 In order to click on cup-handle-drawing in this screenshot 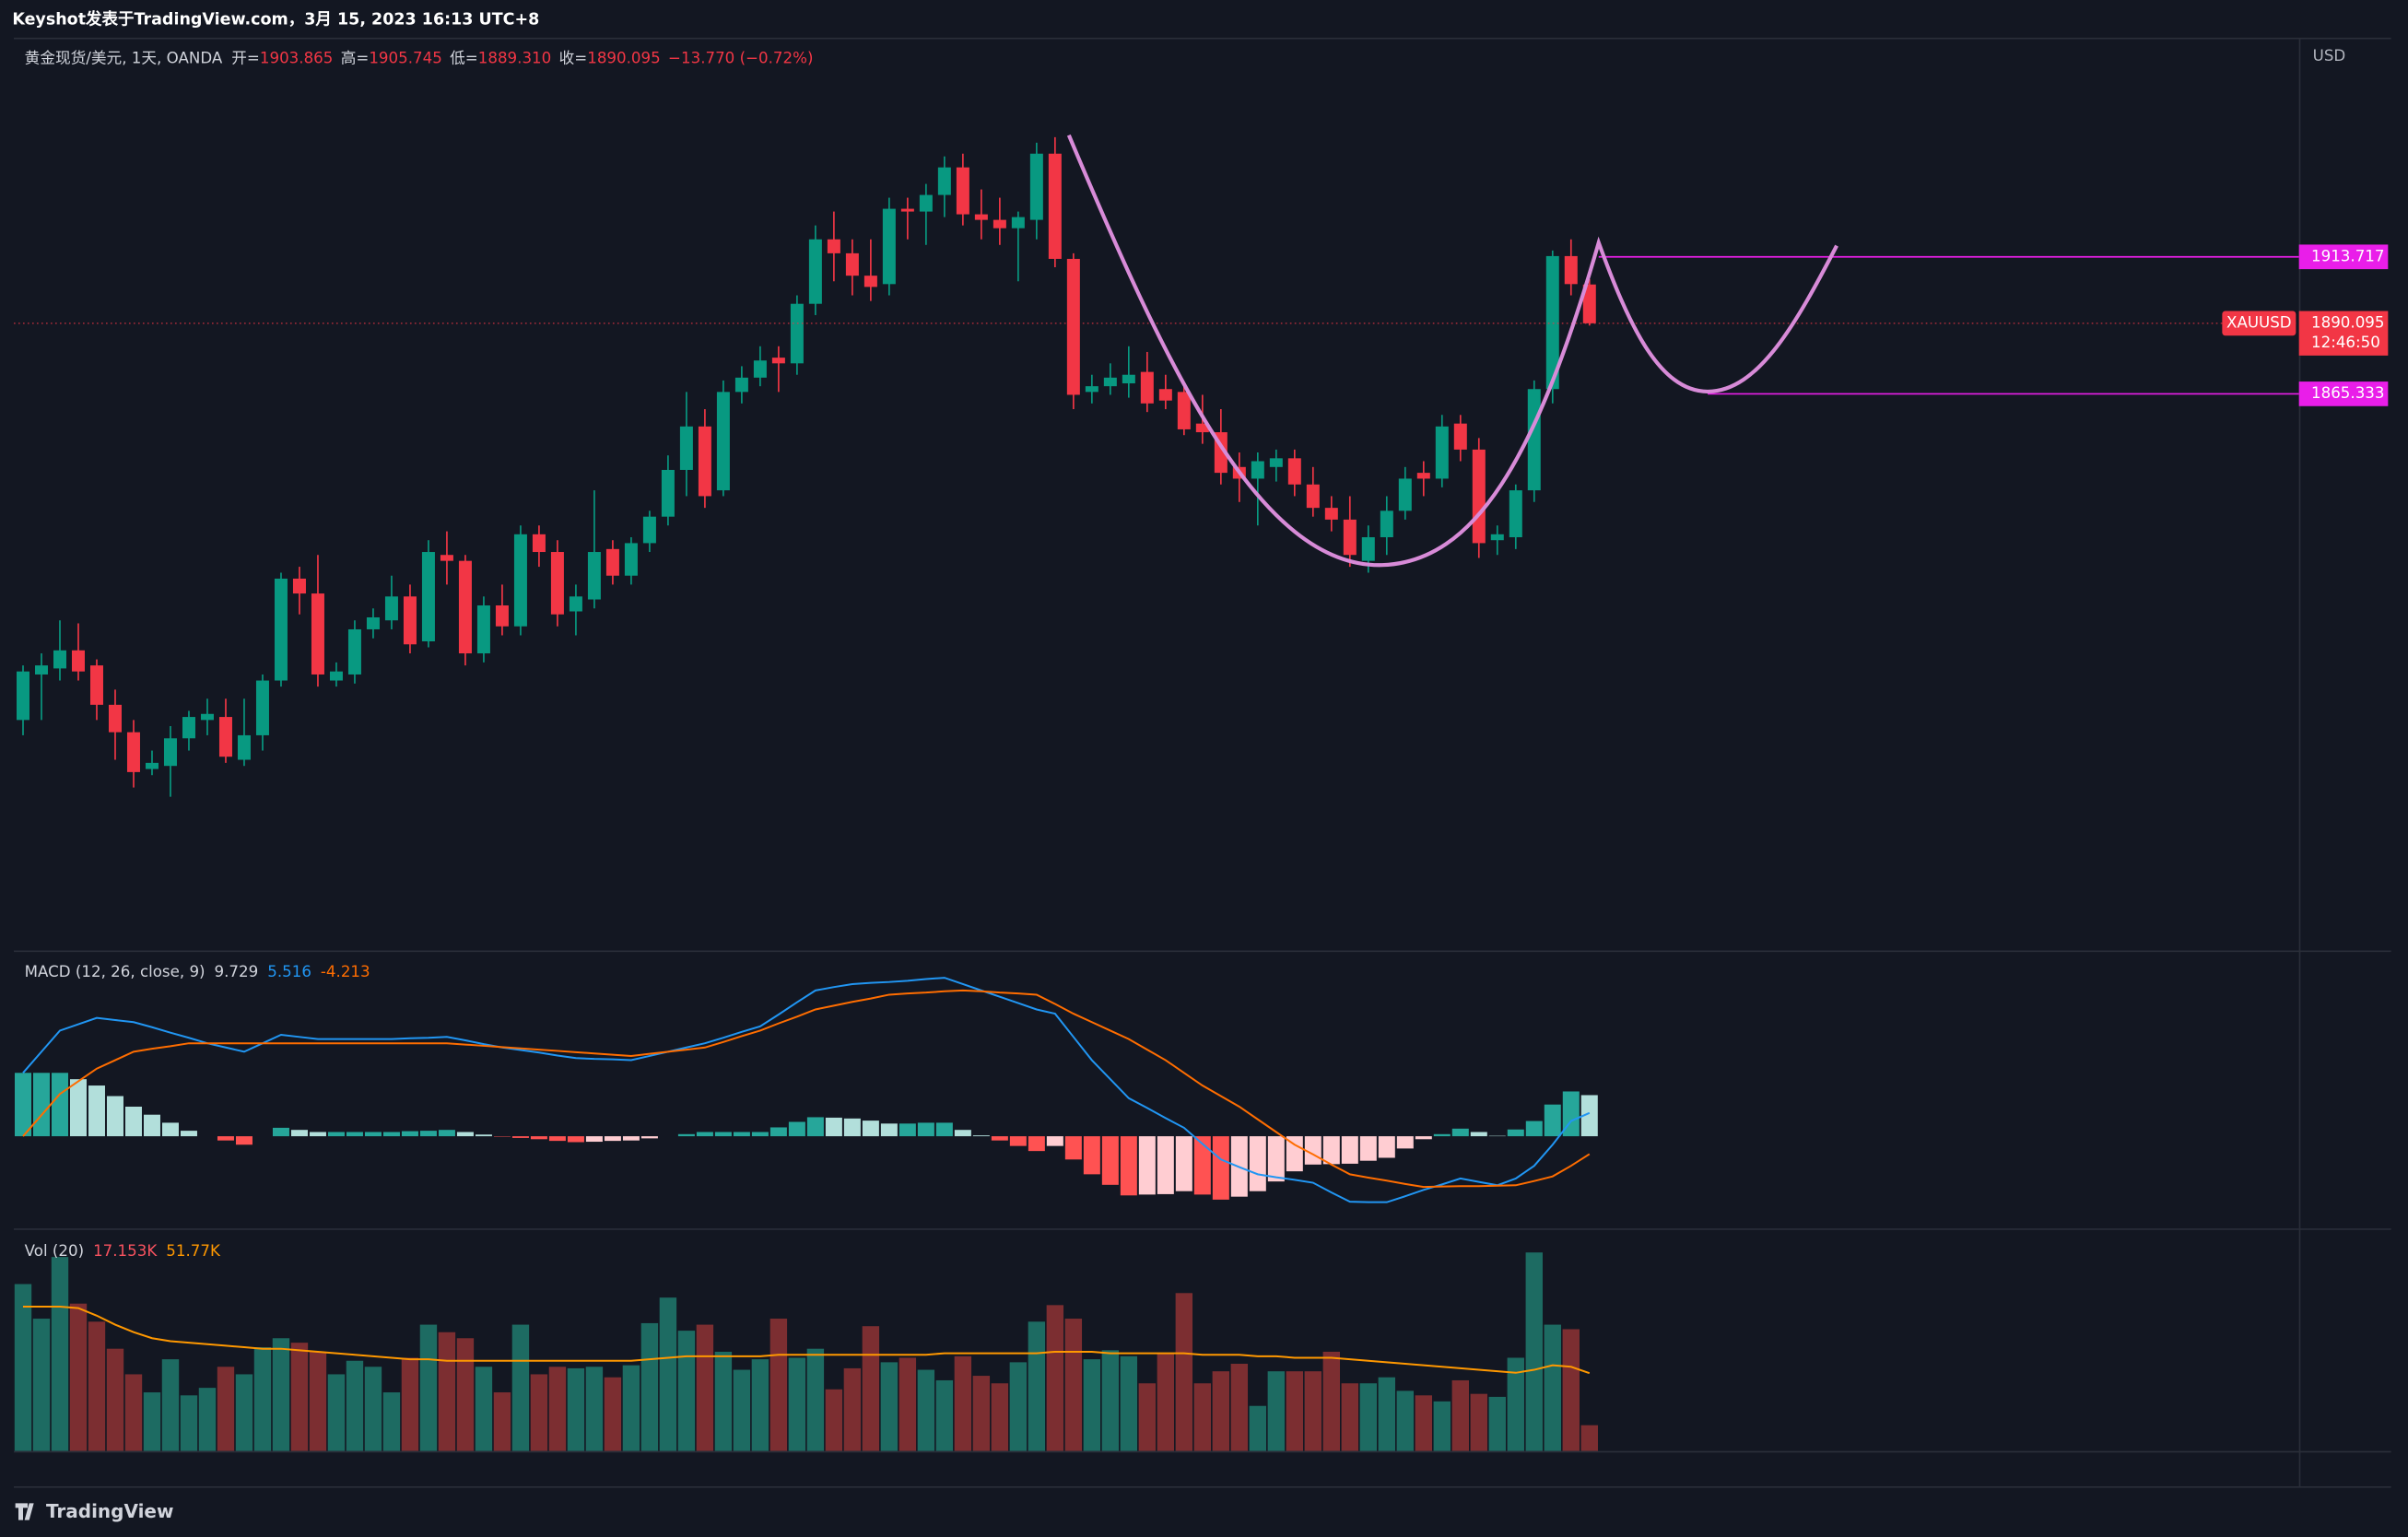, I will do `click(1452, 351)`.